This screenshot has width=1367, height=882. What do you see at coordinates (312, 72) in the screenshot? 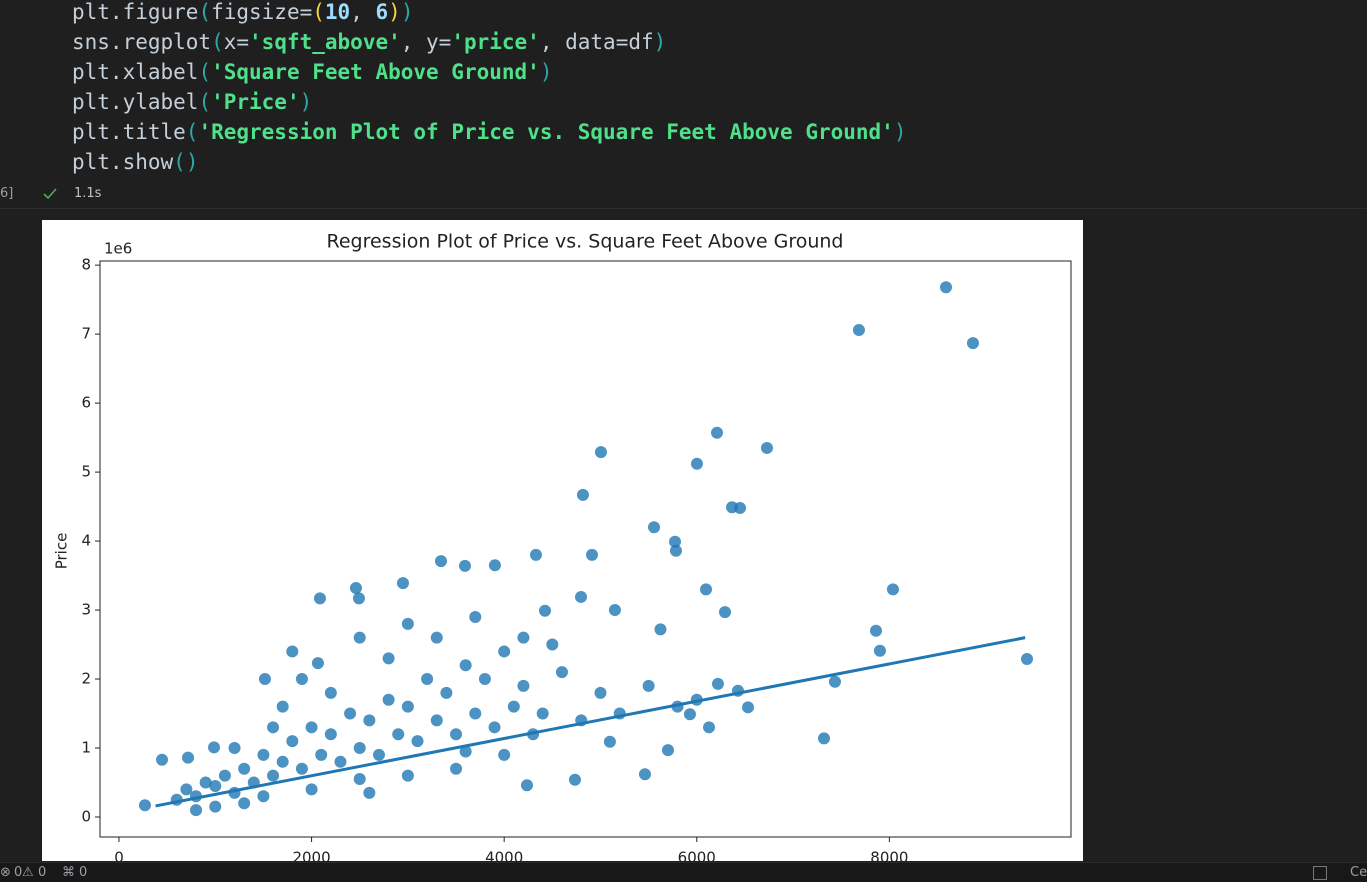
I see `code-line: plt.xlabel('Square Feet Above Ground')` at bounding box center [312, 72].